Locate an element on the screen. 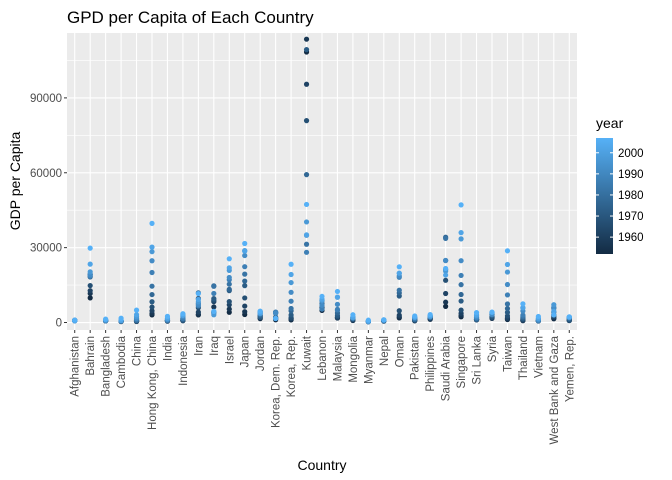  x-tick-label: Myanmar is located at coordinates (369, 360).